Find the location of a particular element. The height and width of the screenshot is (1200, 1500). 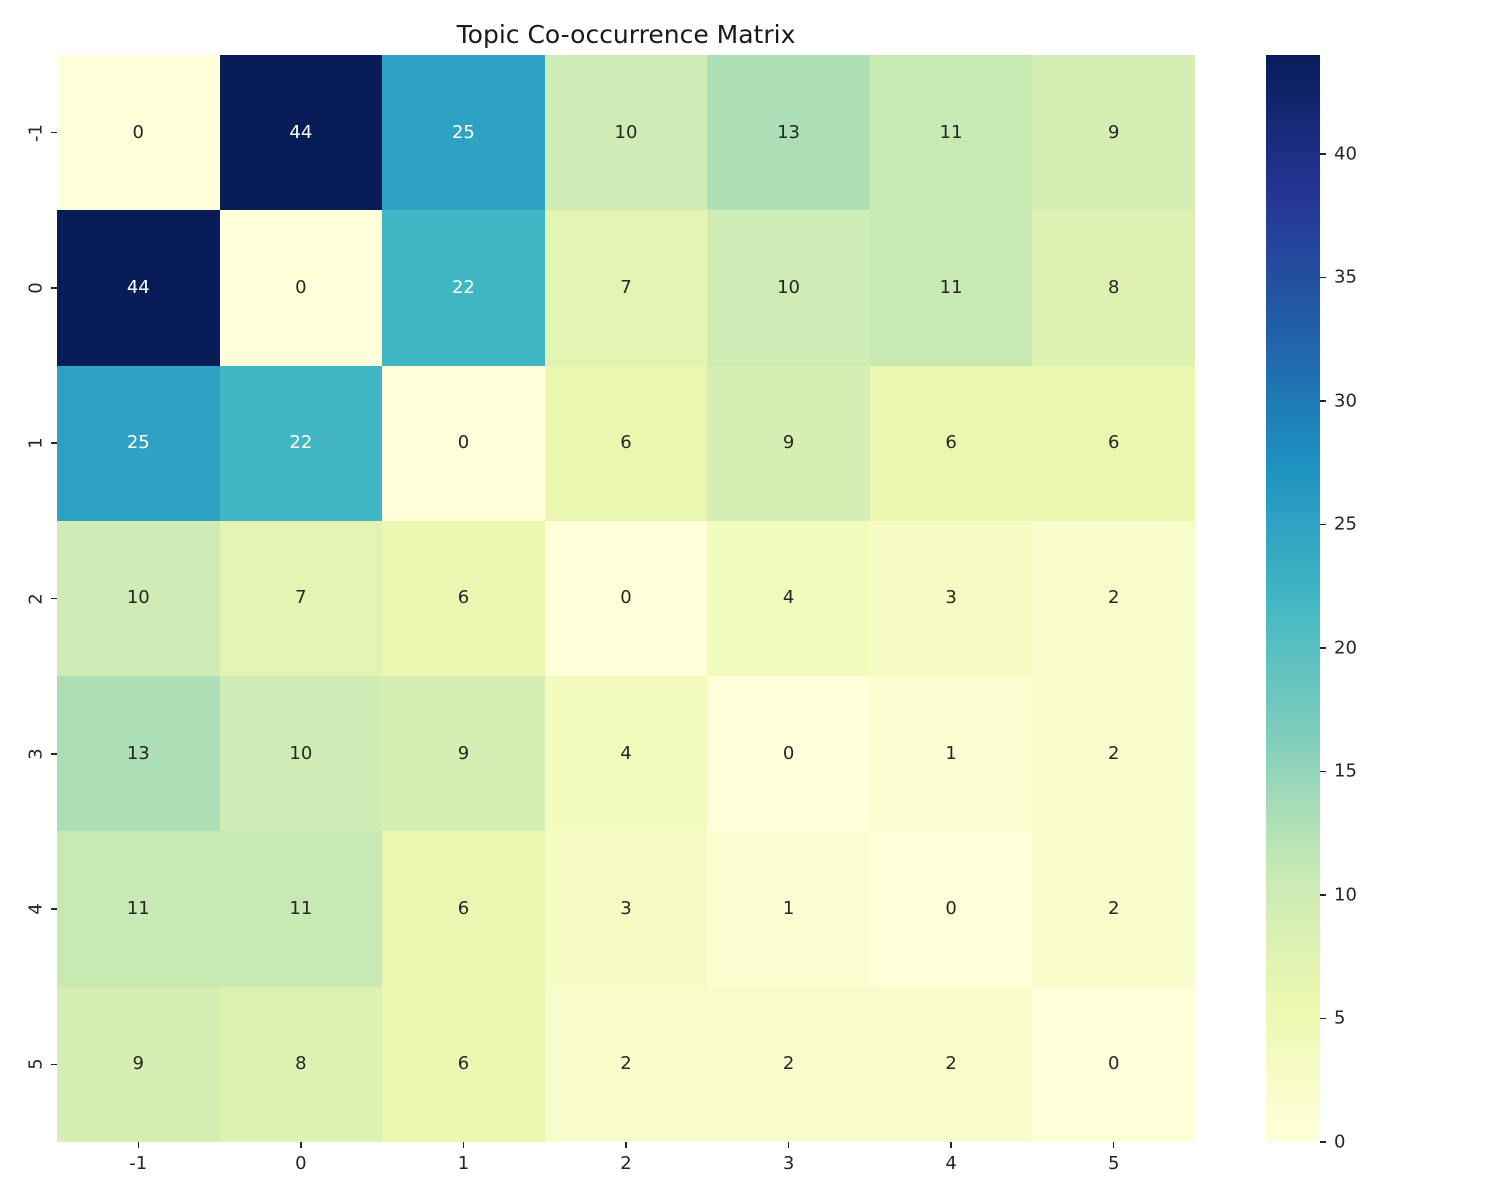

cell-value: 8 is located at coordinates (1113, 287).